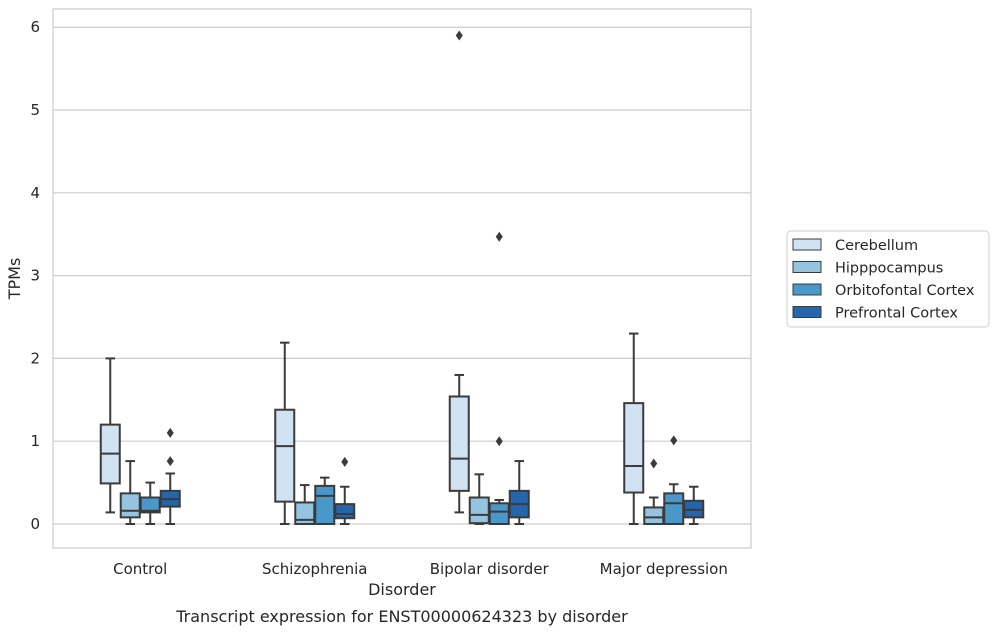  What do you see at coordinates (35, 27) in the screenshot?
I see `y-tick-label: 6` at bounding box center [35, 27].